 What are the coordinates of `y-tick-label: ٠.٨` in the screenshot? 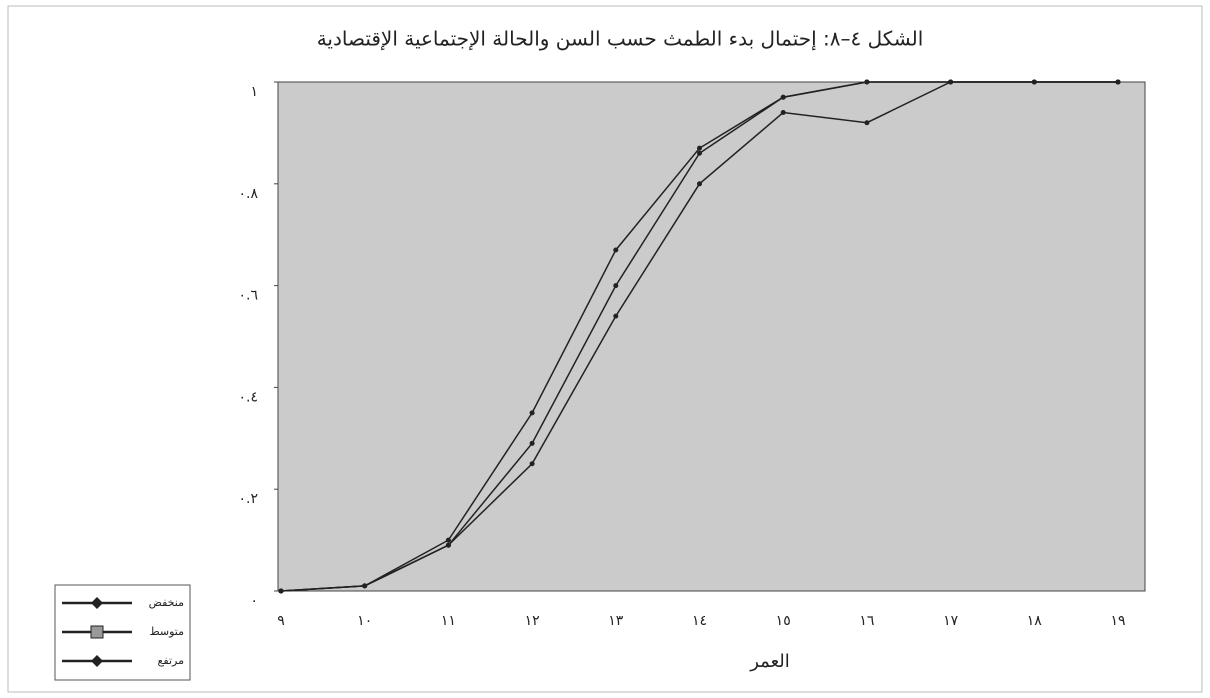 It's located at (249, 194).